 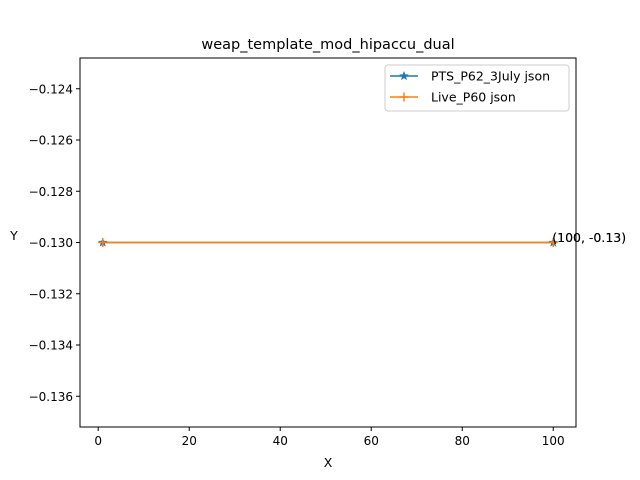 I want to click on legend-entry-0: PTS_P62_3July json, so click(x=470, y=76).